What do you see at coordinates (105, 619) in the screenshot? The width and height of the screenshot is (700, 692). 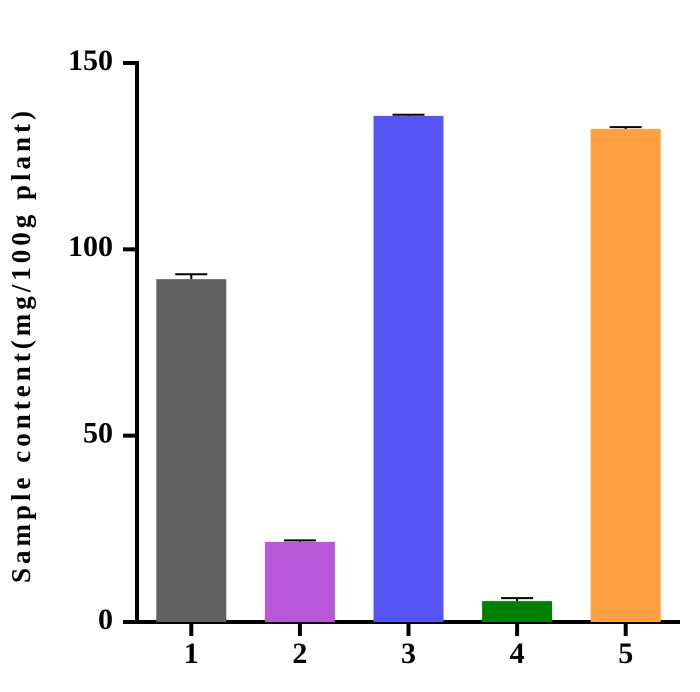 I see `y-tick-label: 0` at bounding box center [105, 619].